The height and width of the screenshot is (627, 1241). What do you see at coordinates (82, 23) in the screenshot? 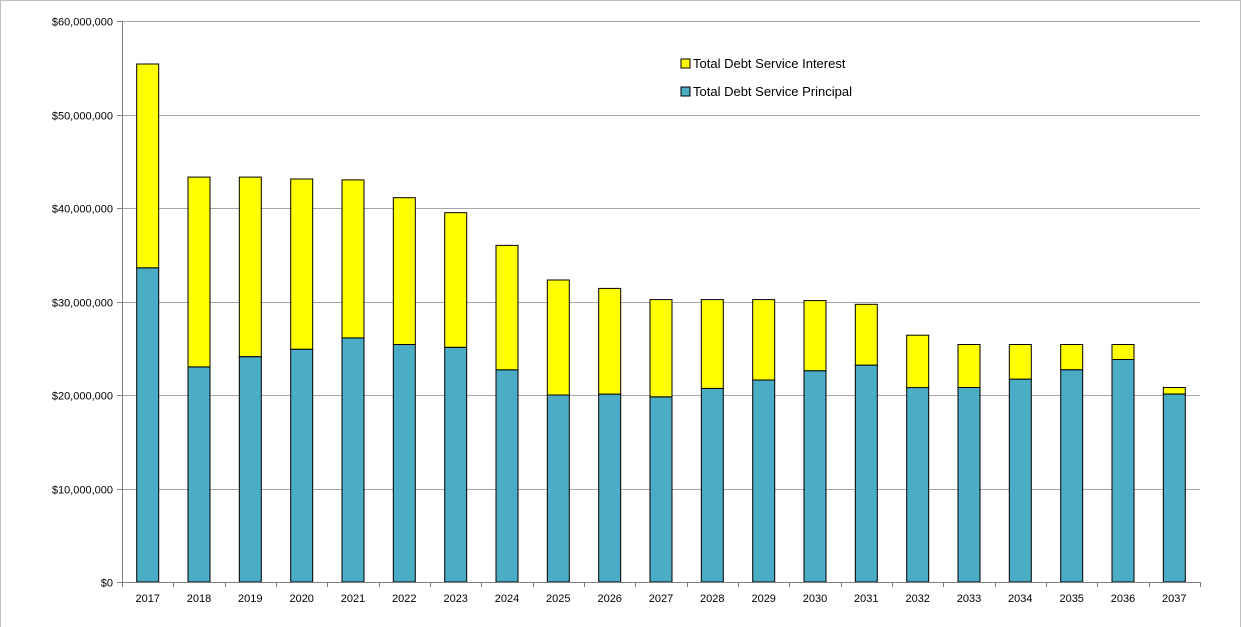
I see `y-tick-label: $60,000,000` at bounding box center [82, 23].